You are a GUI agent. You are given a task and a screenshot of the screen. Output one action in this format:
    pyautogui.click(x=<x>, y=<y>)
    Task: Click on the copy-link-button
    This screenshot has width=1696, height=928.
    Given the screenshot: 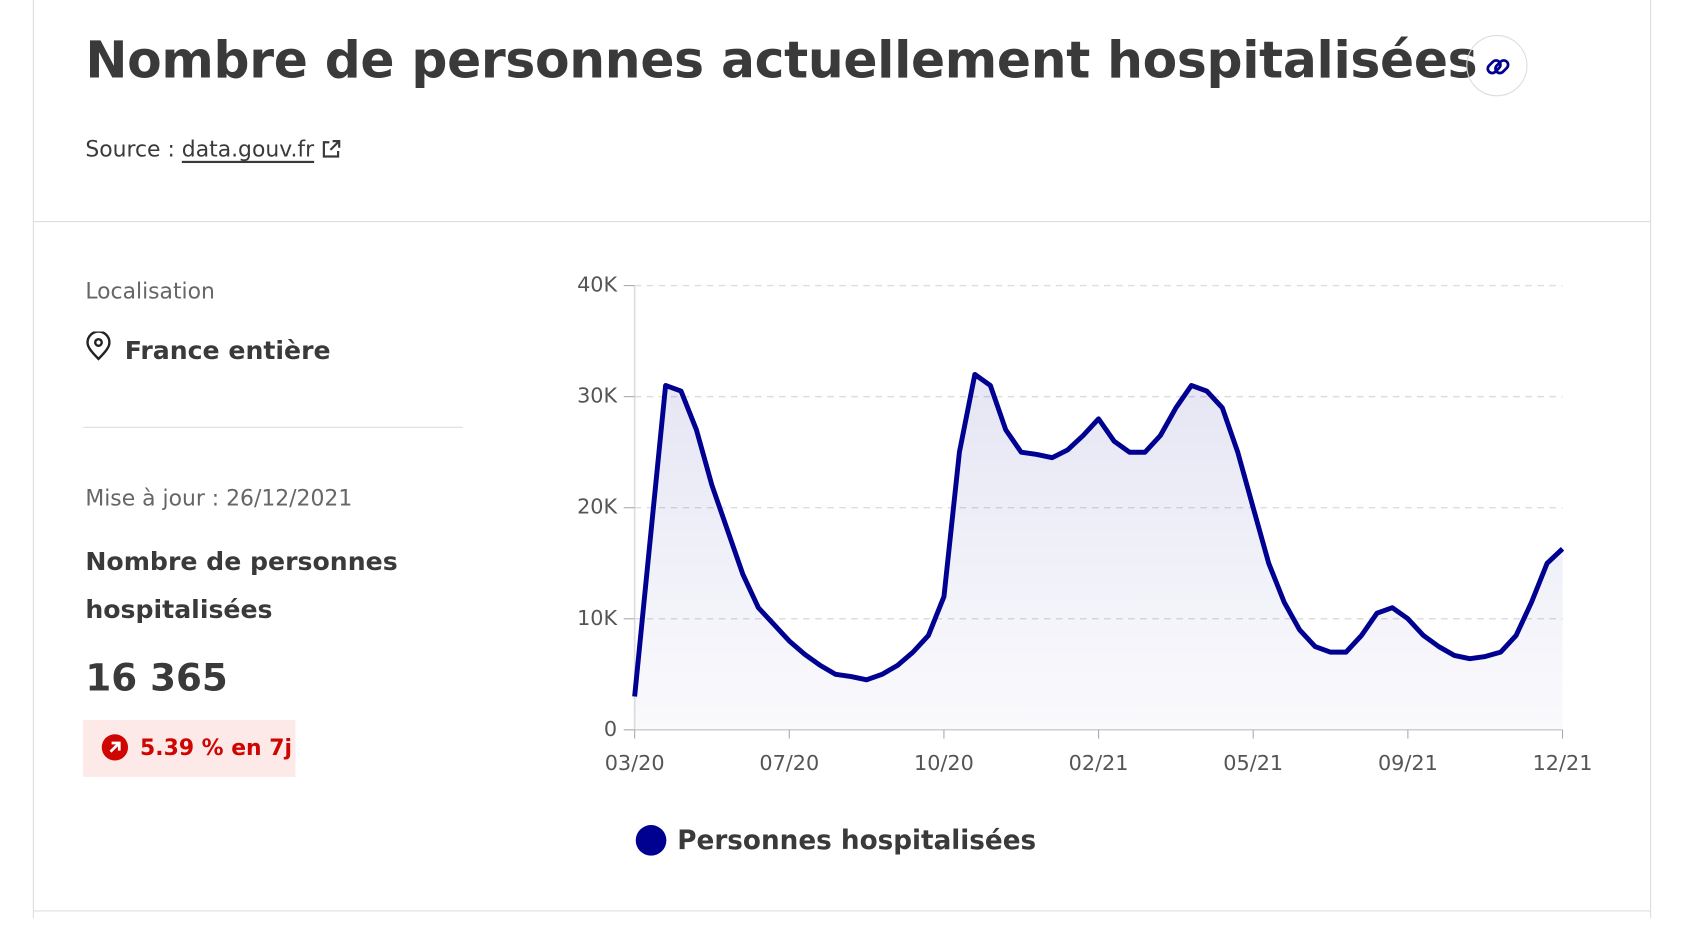 What is the action you would take?
    pyautogui.click(x=1497, y=66)
    